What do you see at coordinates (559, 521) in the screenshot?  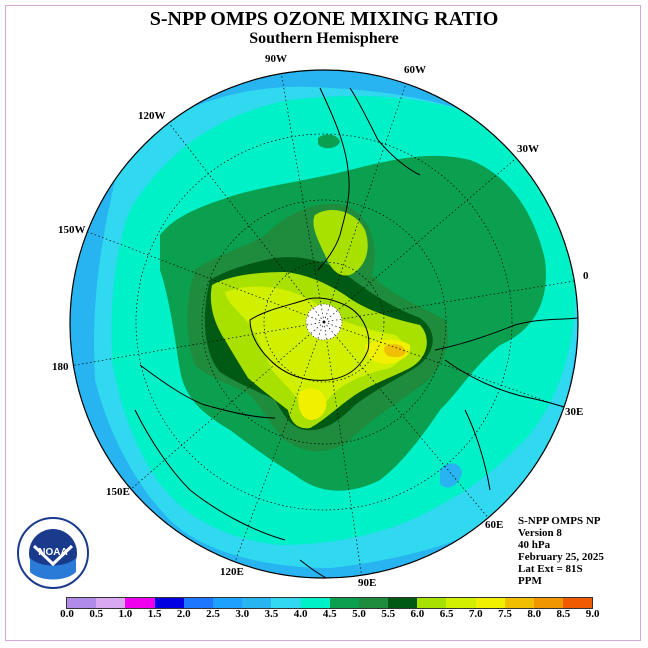 I see `info-instrument: S-NPP OMPS NP` at bounding box center [559, 521].